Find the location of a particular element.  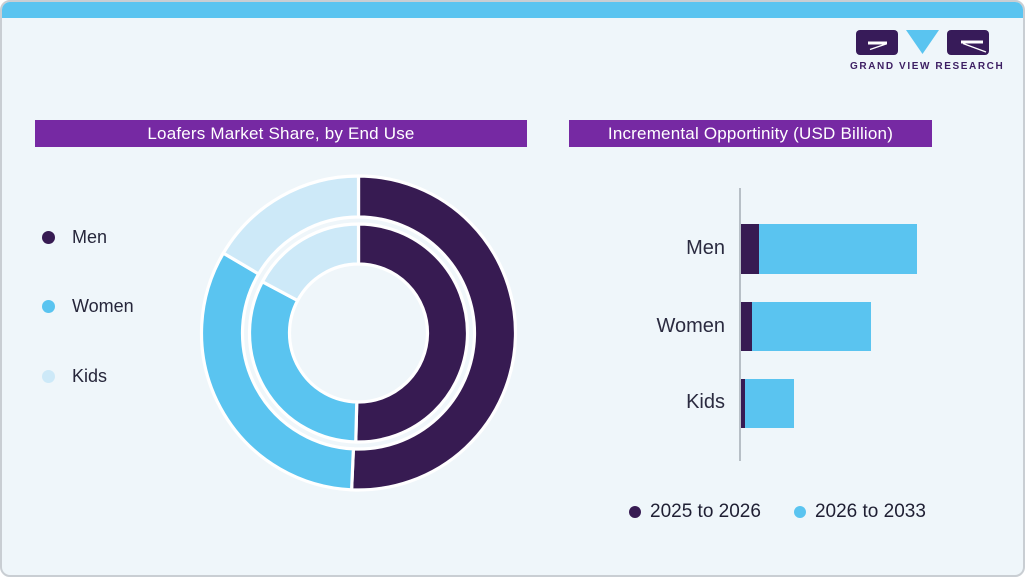

legend-label-women: Women is located at coordinates (103, 305).